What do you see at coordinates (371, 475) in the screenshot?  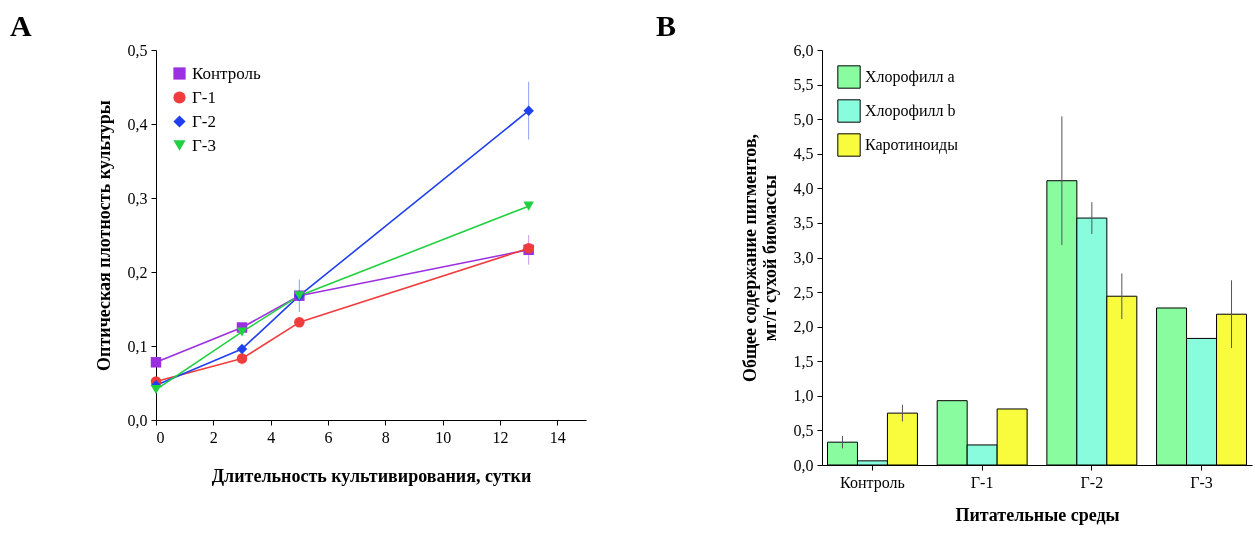 I see `x-axis-title: Длительность культивирования, сутки` at bounding box center [371, 475].